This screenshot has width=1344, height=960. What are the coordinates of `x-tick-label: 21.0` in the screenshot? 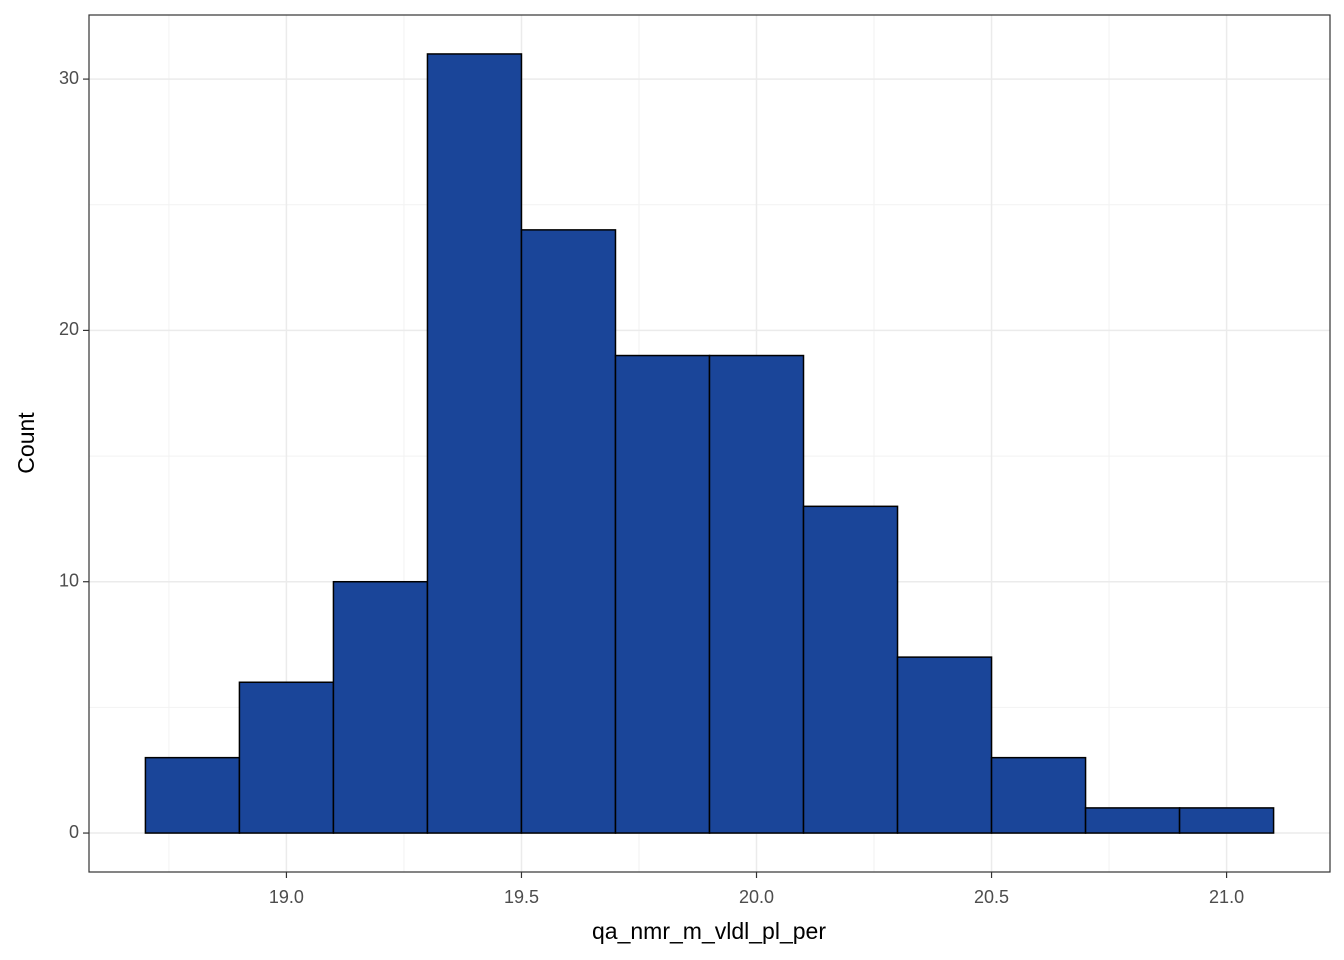 It's located at (1226, 897).